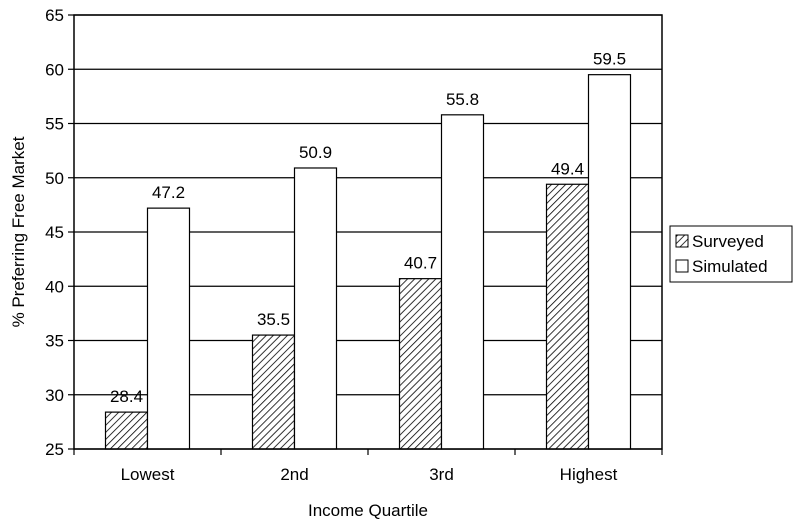 This screenshot has height=527, width=793. Describe the element at coordinates (420, 263) in the screenshot. I see `data-label-surveyed: 40.7` at that location.